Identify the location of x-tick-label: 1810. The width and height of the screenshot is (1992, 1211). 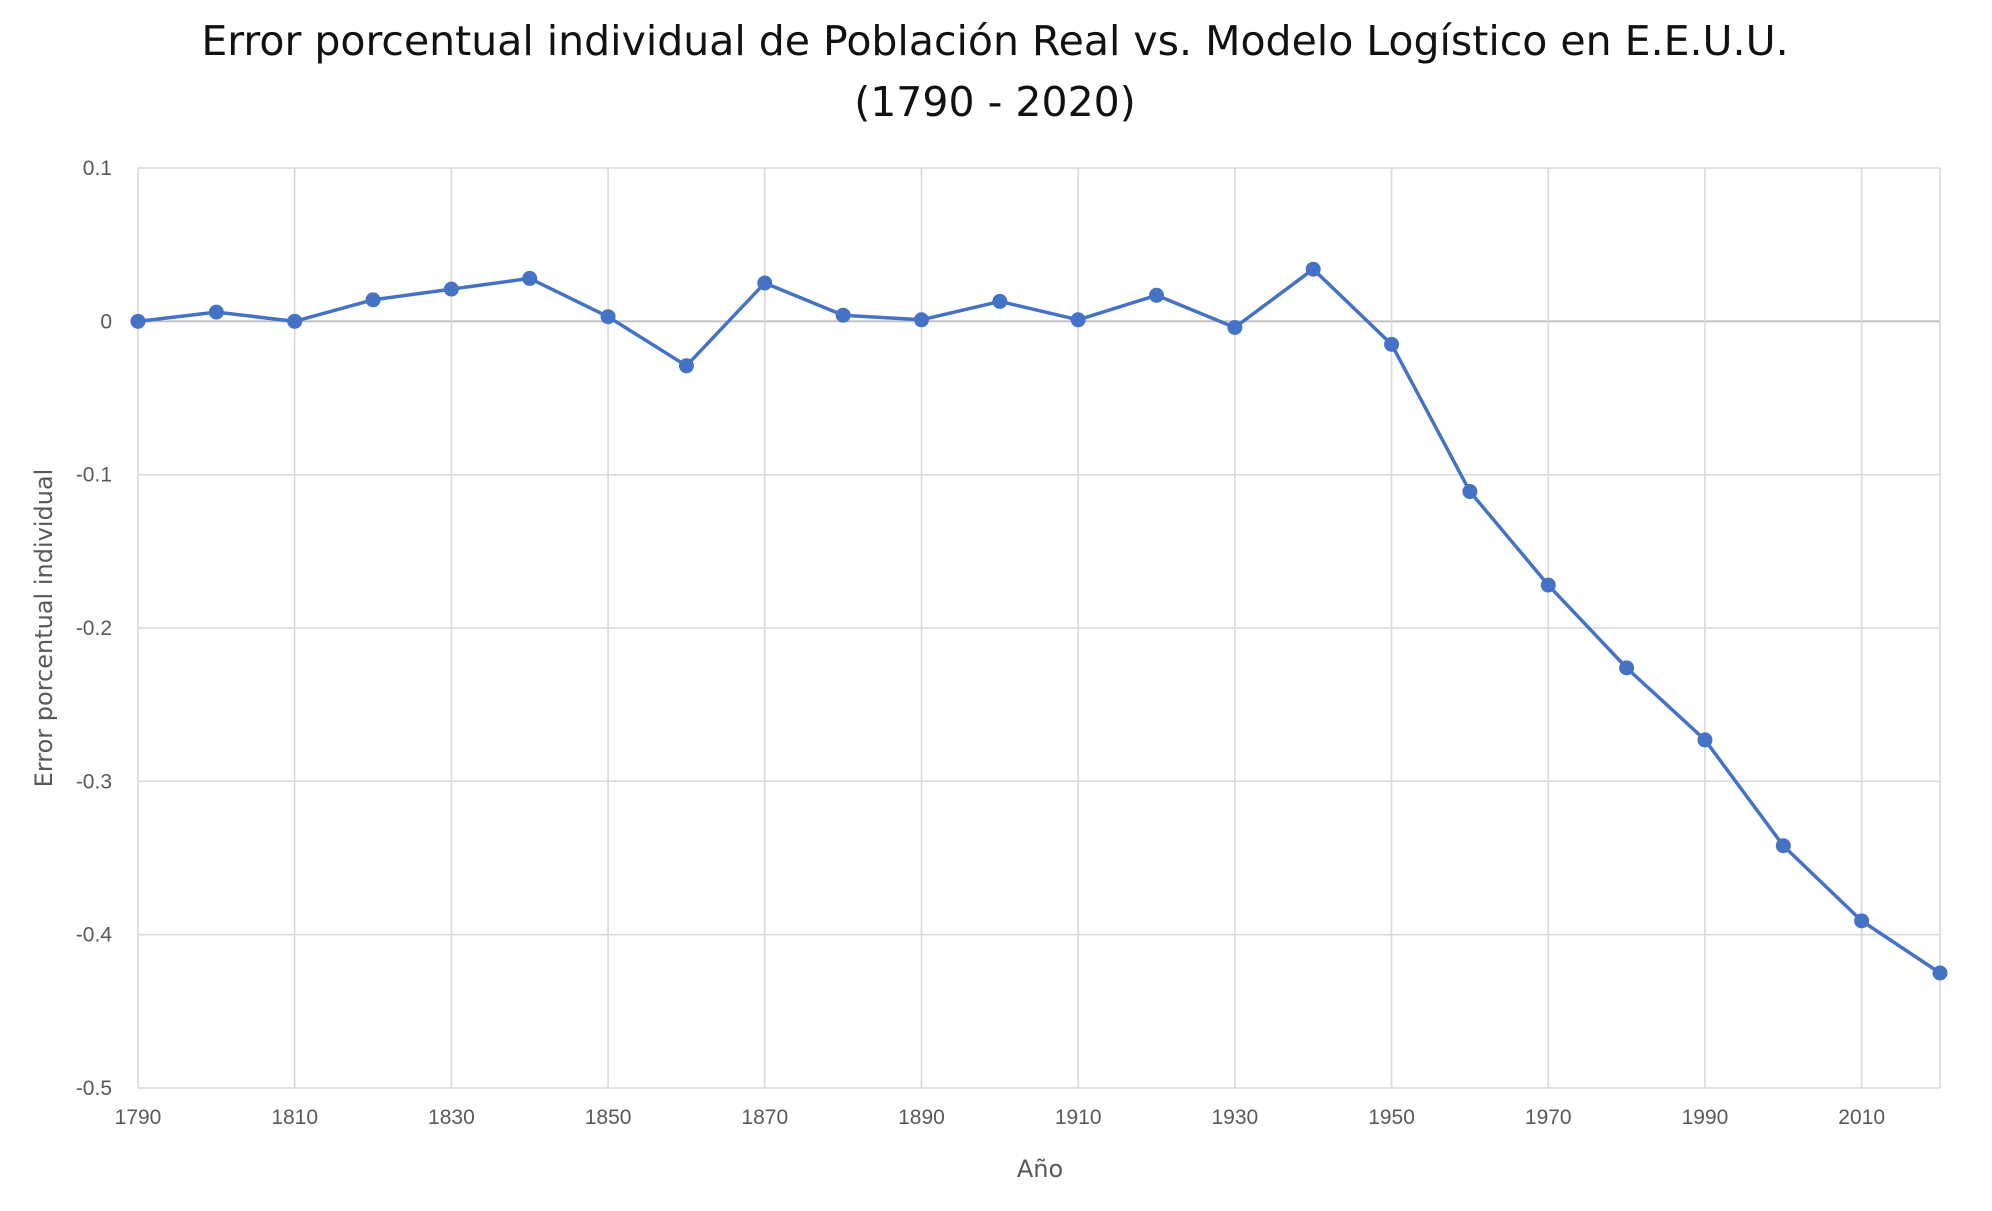
(294, 1117).